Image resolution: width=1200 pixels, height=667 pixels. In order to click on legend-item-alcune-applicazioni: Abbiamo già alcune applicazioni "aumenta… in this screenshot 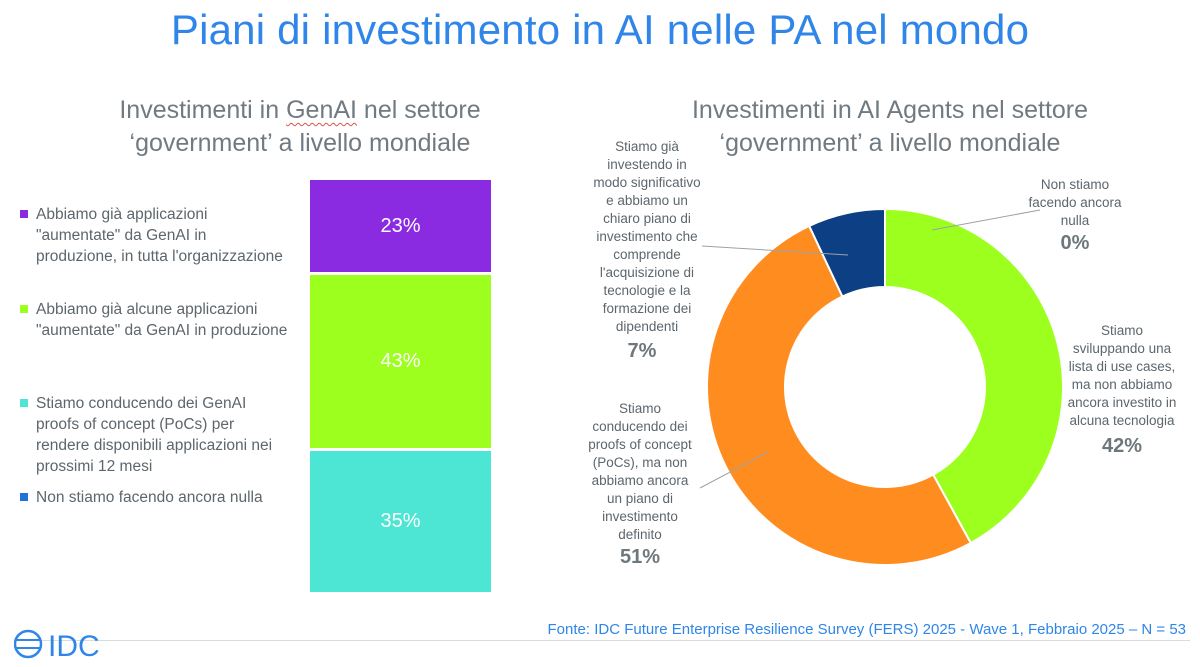, I will do `click(155, 320)`.